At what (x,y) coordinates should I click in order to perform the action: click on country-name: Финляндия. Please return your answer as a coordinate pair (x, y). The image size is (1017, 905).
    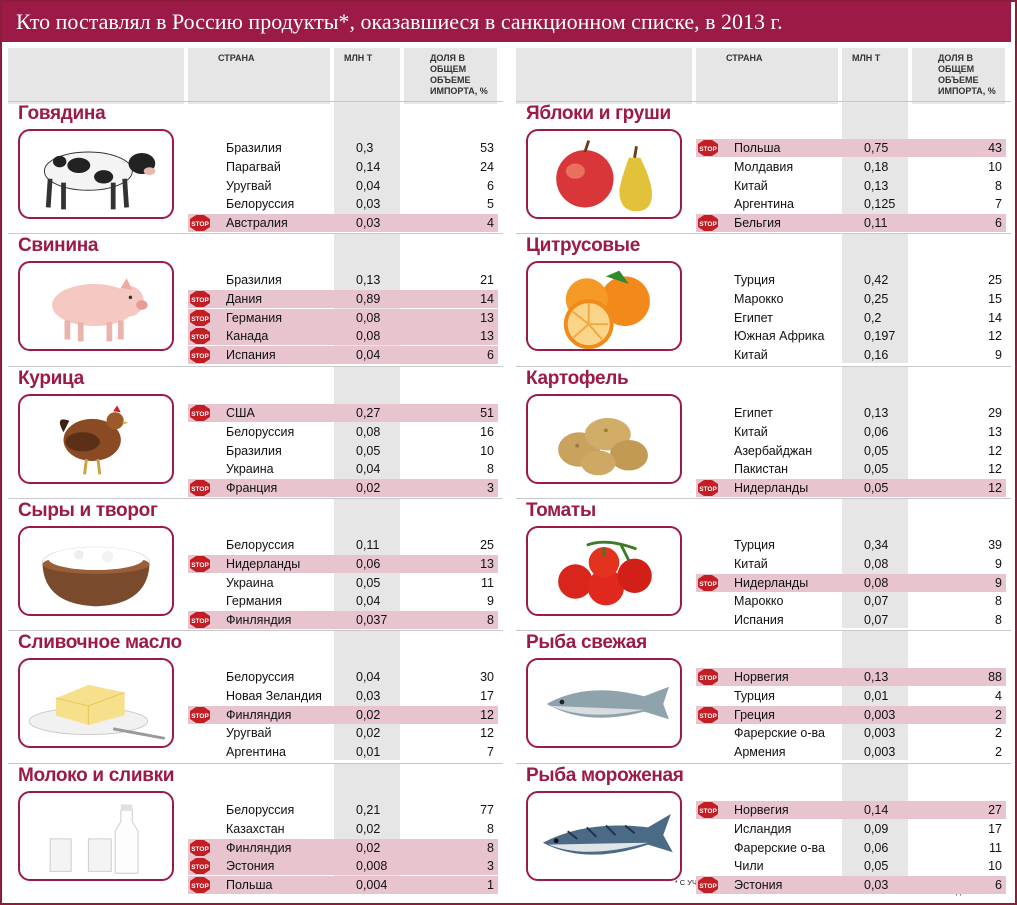
    Looking at the image, I should click on (259, 620).